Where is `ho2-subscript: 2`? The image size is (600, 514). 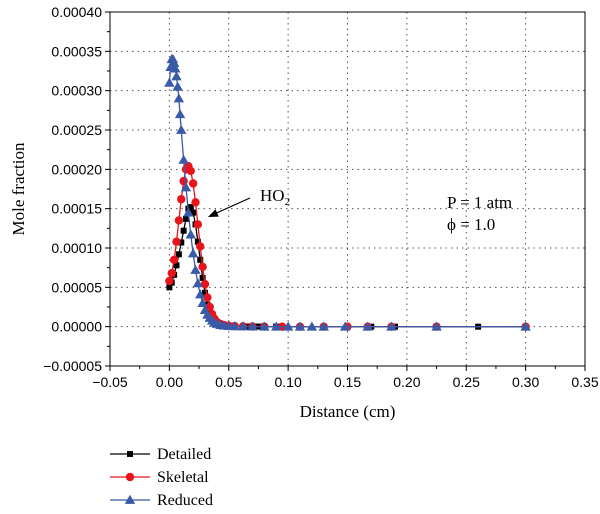 ho2-subscript: 2 is located at coordinates (288, 202).